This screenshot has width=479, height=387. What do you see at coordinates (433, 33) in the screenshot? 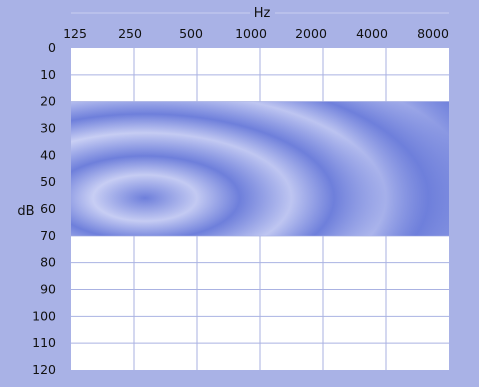
I see `x-tick-label: 8000` at bounding box center [433, 33].